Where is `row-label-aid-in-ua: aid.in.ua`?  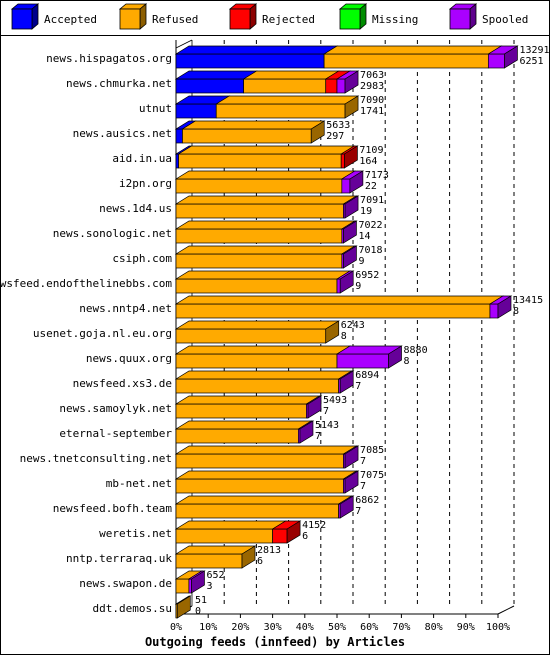
row-label-aid-in-ua: aid.in.ua is located at coordinates (142, 158).